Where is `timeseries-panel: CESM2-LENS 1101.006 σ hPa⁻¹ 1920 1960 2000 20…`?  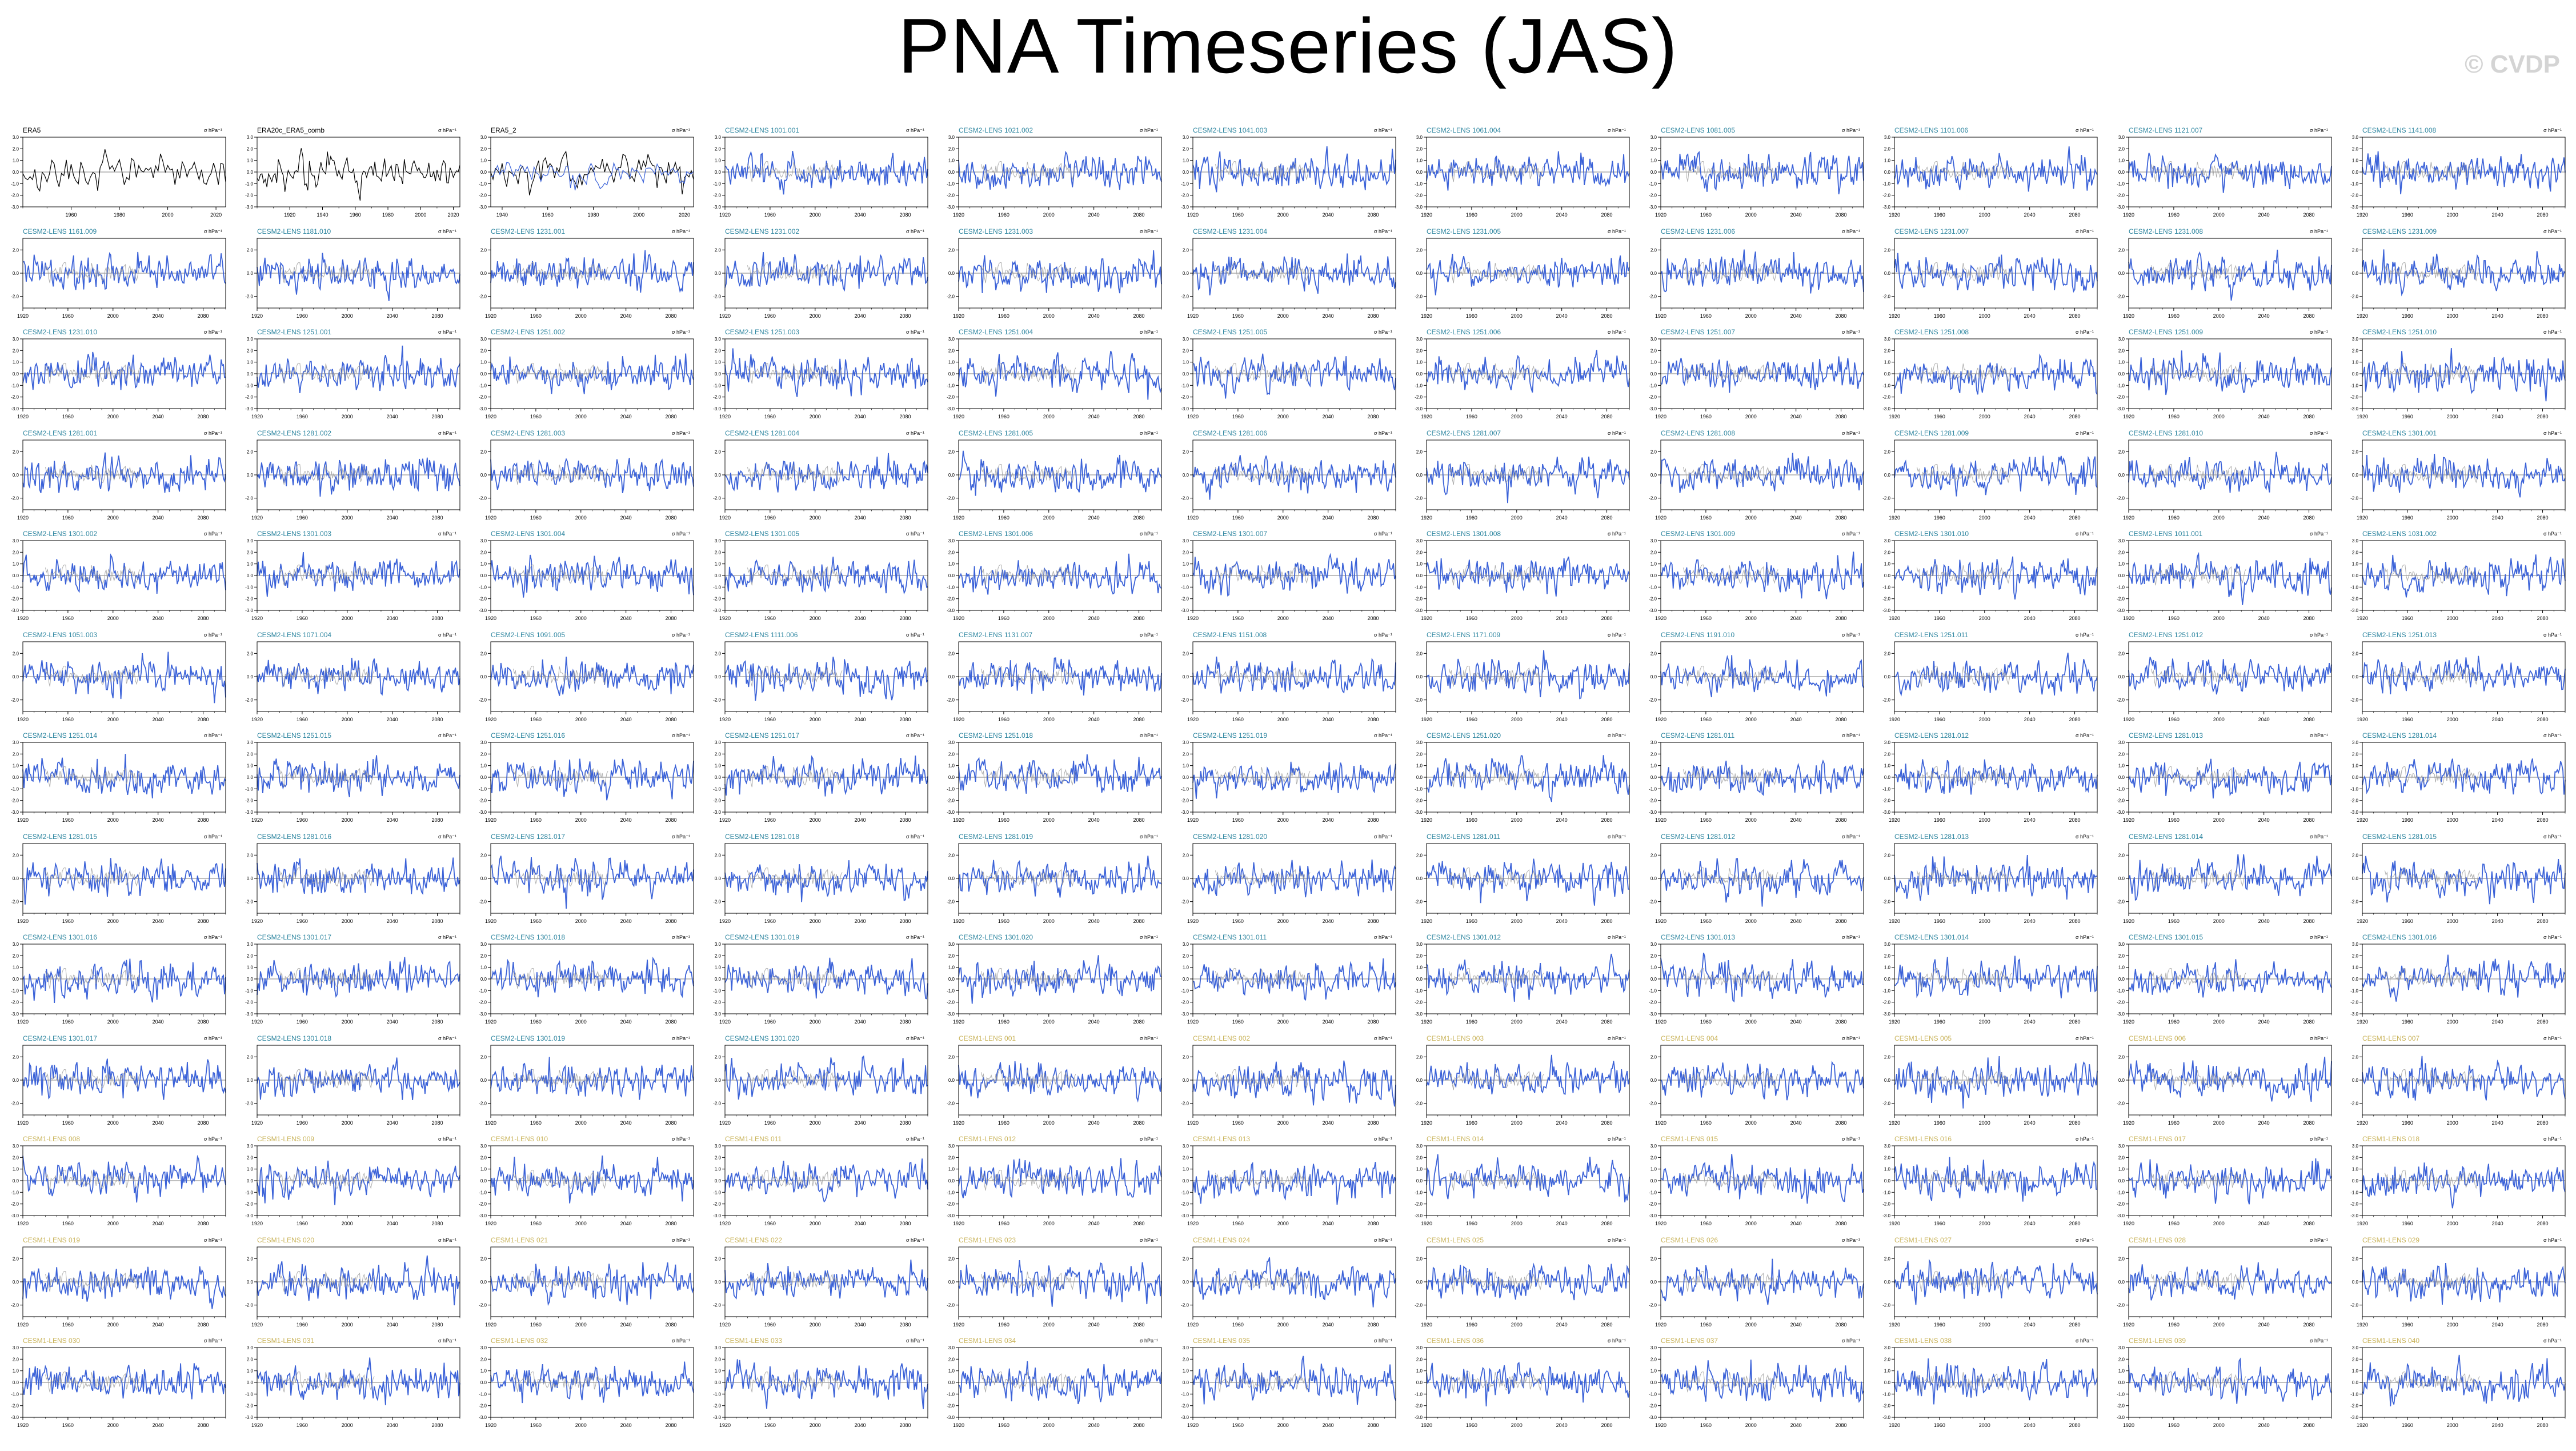
timeseries-panel: CESM2-LENS 1101.006 σ hPa⁻¹ 1920 1960 2000 20… is located at coordinates (1989, 174).